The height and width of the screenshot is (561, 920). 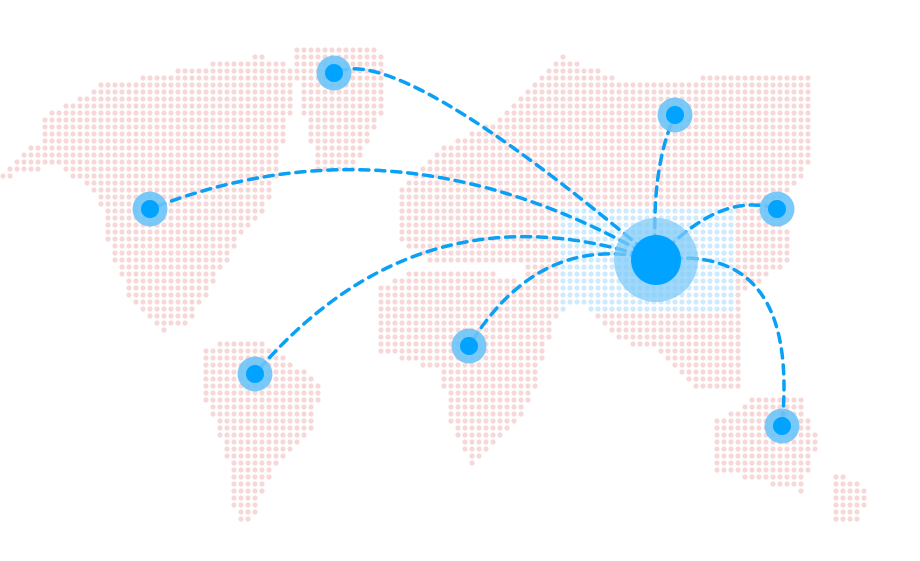 I want to click on node-australia-icon, so click(x=782, y=426).